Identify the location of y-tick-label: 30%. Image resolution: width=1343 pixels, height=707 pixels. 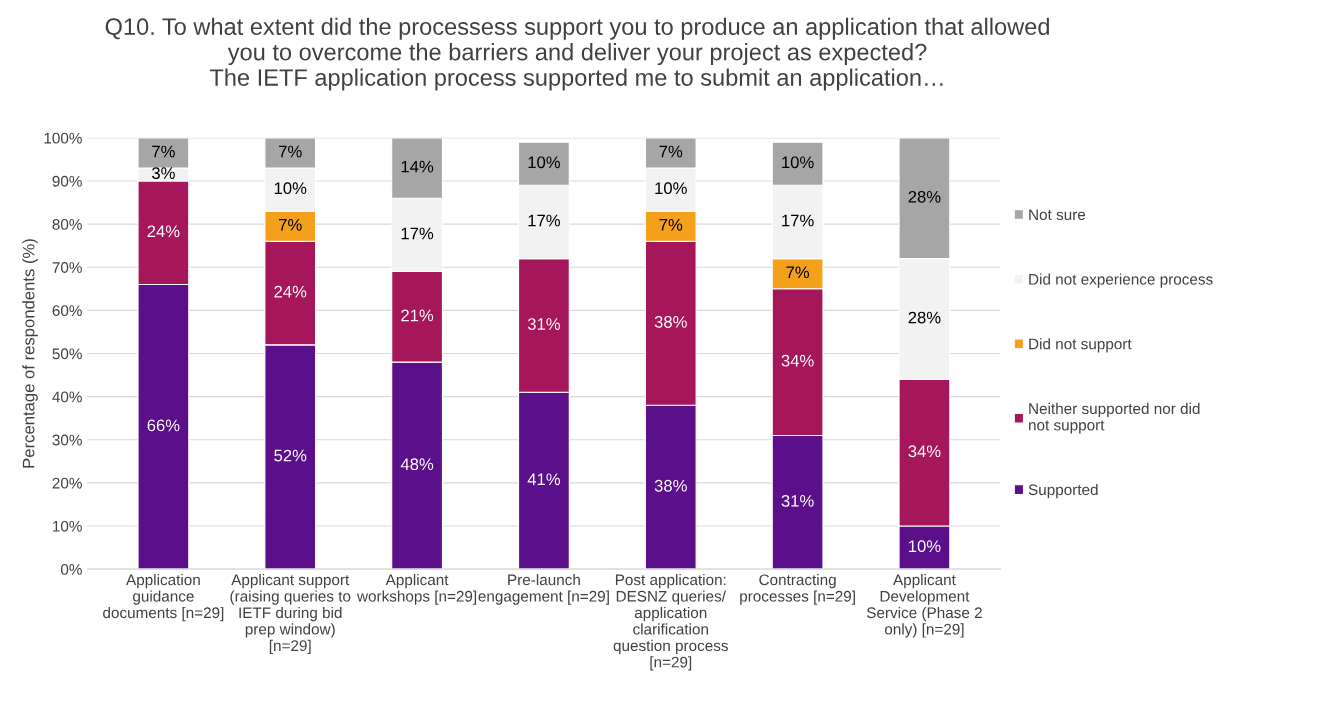
(67, 440).